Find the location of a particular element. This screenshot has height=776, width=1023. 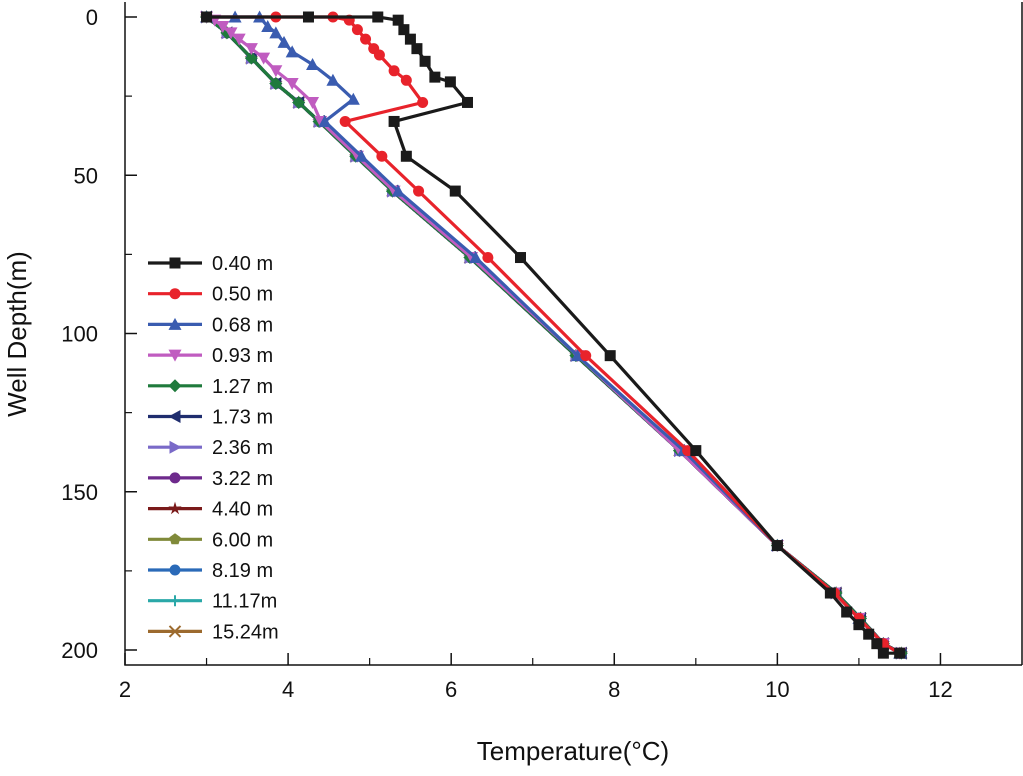

legend-item: 15.24m is located at coordinates (213, 632).